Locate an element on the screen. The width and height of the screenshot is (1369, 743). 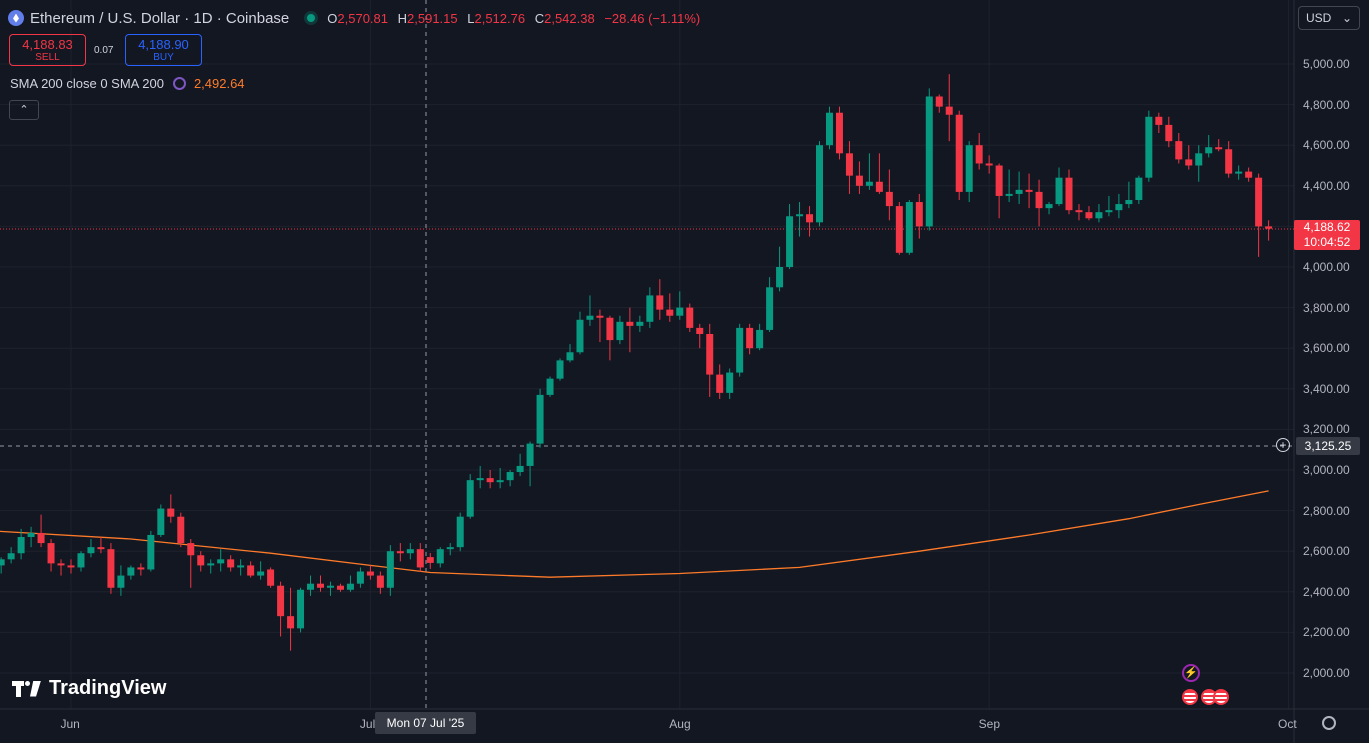
x-axis-label: Jun is located at coordinates (70, 724).